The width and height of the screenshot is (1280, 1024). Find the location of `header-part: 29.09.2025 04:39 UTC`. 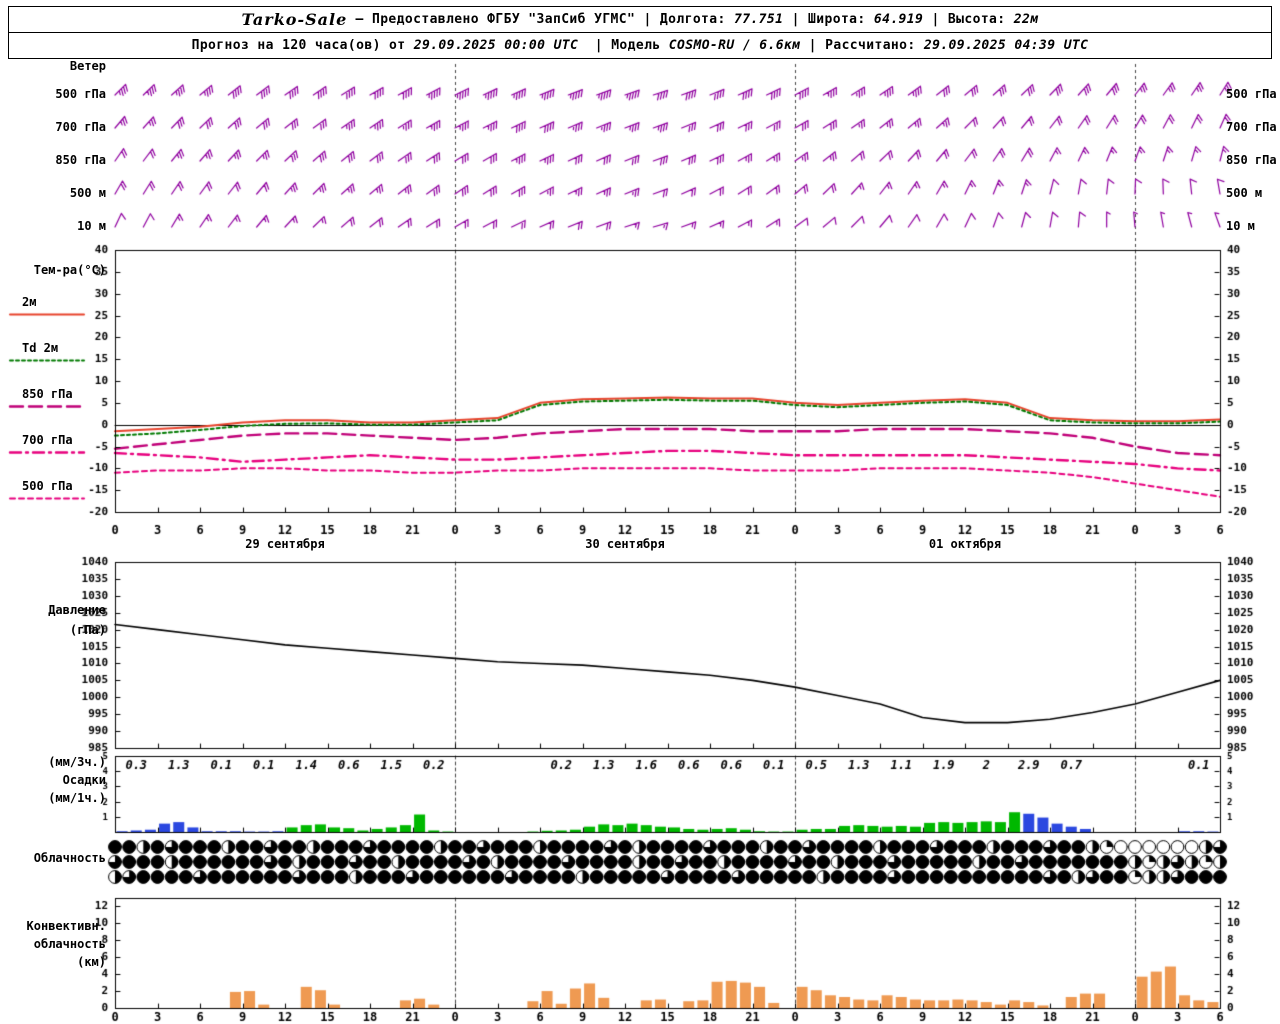

header-part: 29.09.2025 04:39 UTC is located at coordinates (1006, 45).